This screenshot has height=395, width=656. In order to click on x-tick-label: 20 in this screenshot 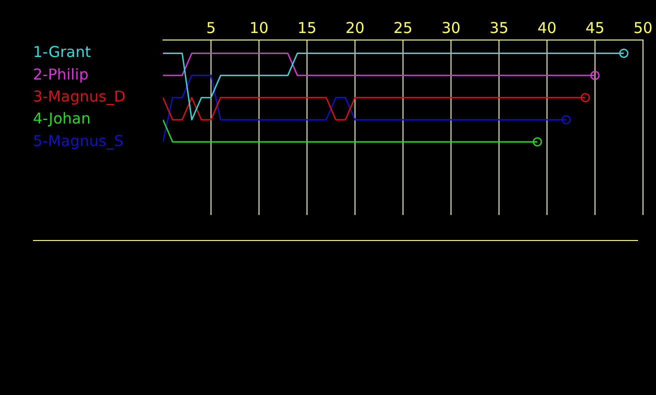, I will do `click(355, 27)`.